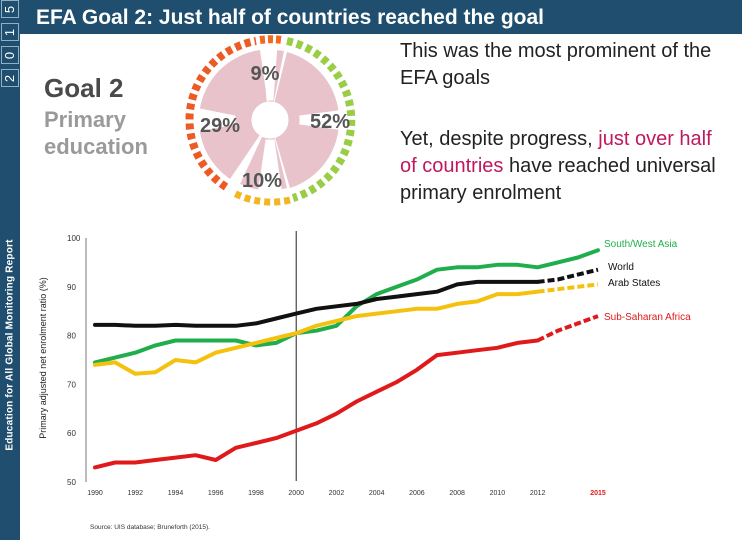 Image resolution: width=742 pixels, height=540 pixels. I want to click on year-digit-box: 1, so click(10, 32).